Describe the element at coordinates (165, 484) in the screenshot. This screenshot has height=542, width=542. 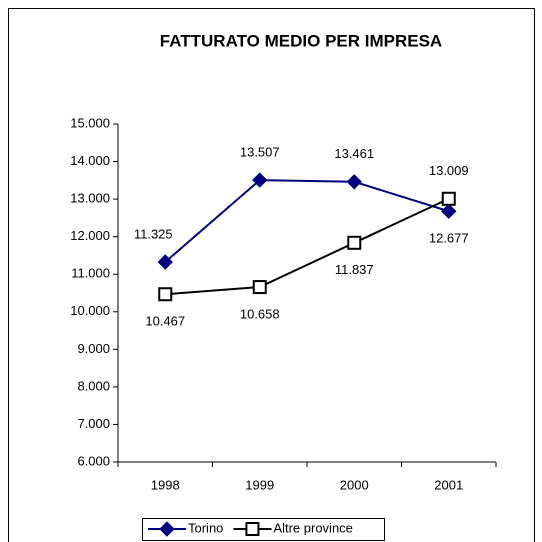
I see `x-tick-label: 1998` at that location.